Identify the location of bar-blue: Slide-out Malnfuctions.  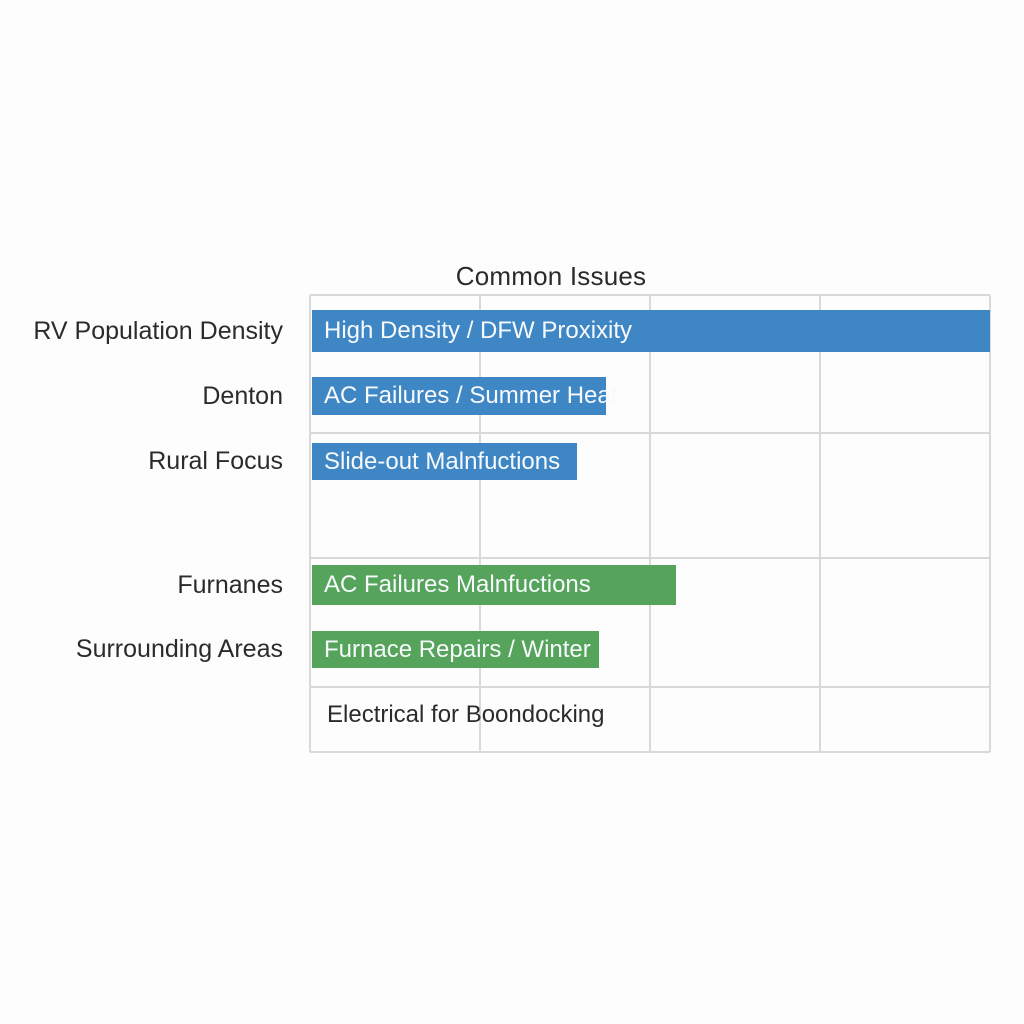
(444, 461).